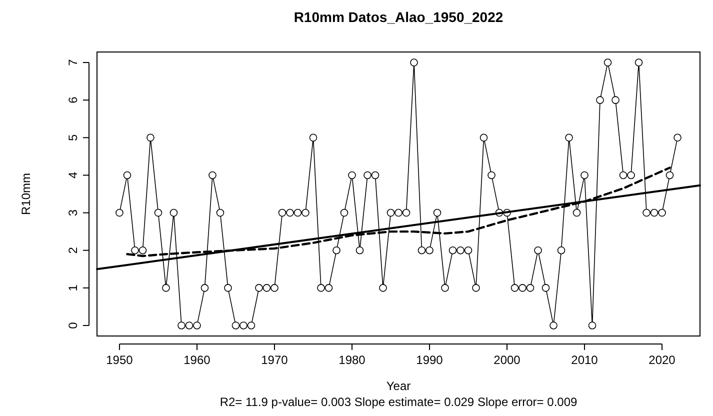 This screenshot has width=713, height=416. I want to click on x-tick-label: 2010, so click(584, 360).